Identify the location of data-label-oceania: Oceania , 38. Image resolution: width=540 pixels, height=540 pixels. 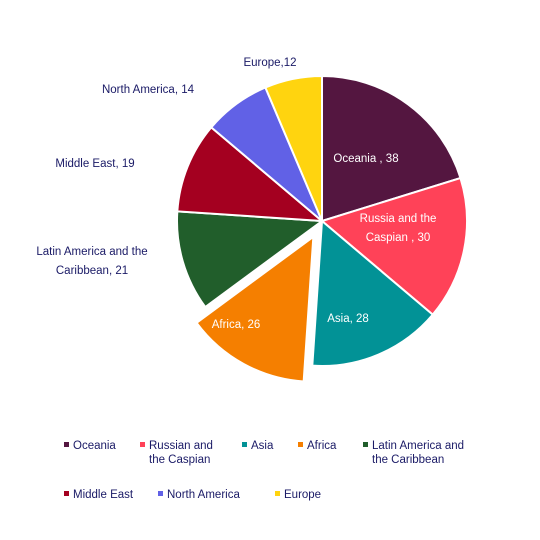
(365, 159).